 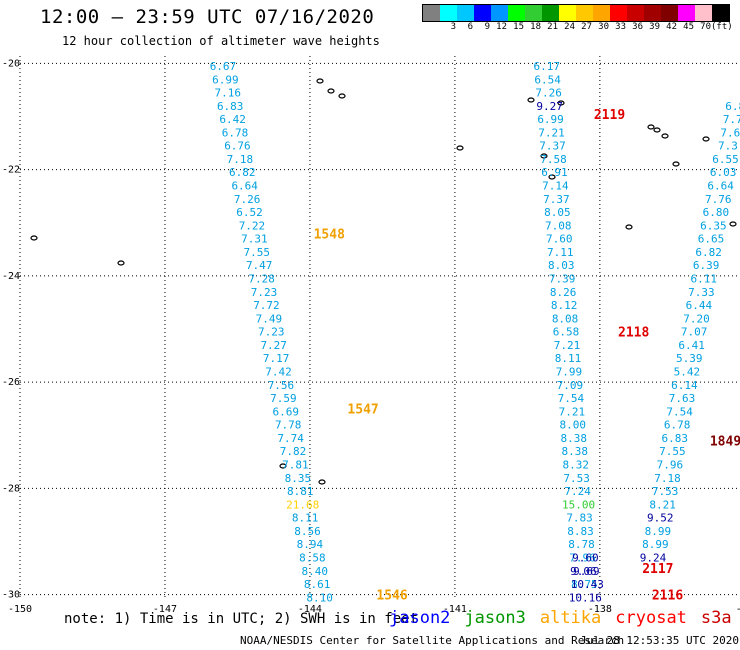 I want to click on wave-height-value: 8.81, so click(x=300, y=491).